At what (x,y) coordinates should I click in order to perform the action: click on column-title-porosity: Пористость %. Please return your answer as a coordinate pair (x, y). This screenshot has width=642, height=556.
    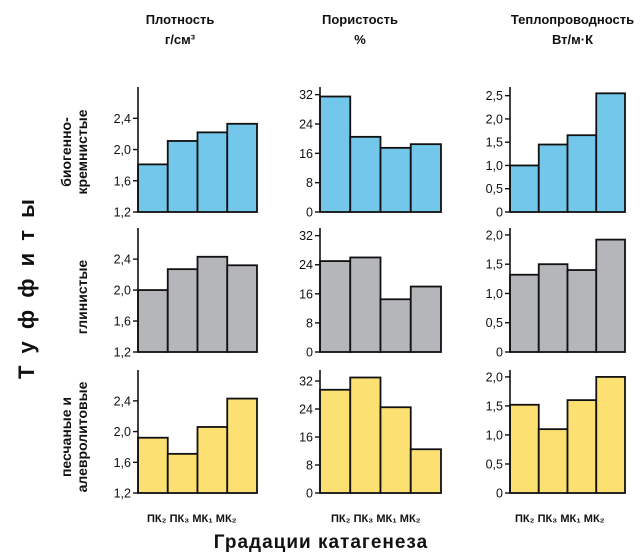
    Looking at the image, I should click on (360, 30).